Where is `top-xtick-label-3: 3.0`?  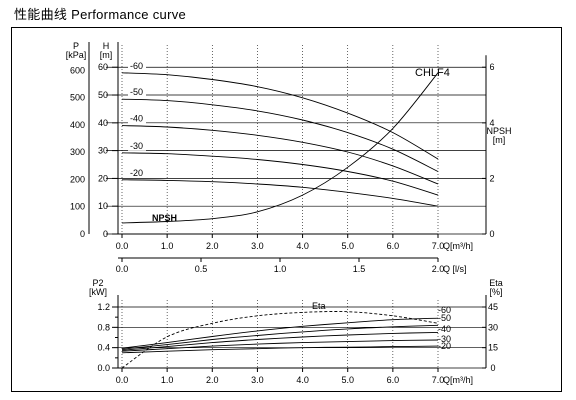
top-xtick-label-3: 3.0 is located at coordinates (257, 246).